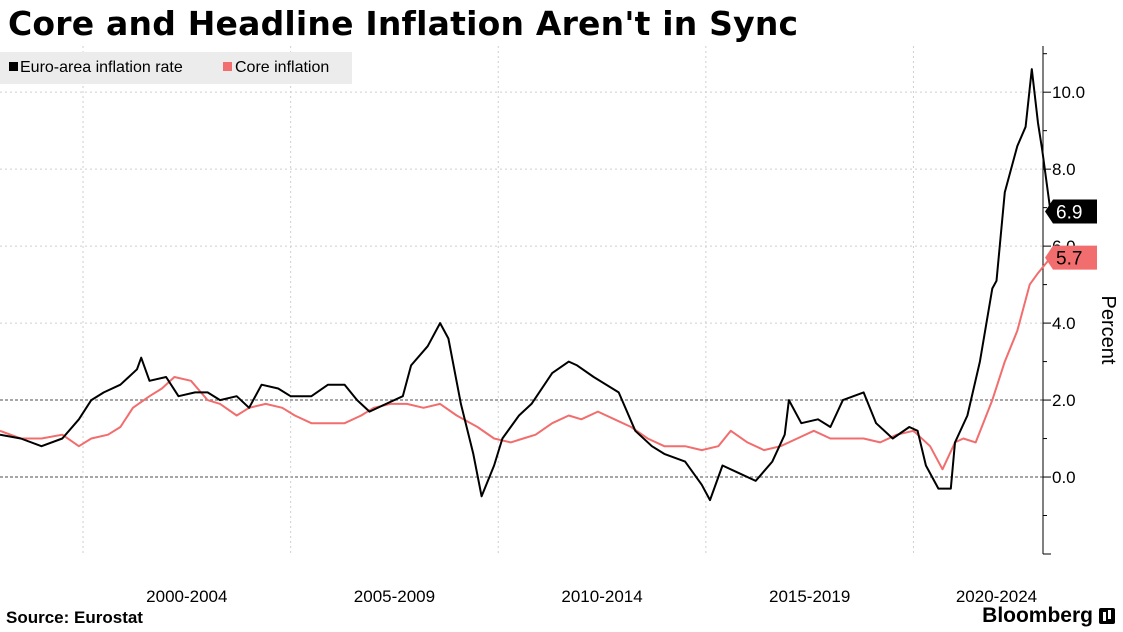 This screenshot has height=632, width=1123. I want to click on brand-name: Bloomberg, so click(1037, 615).